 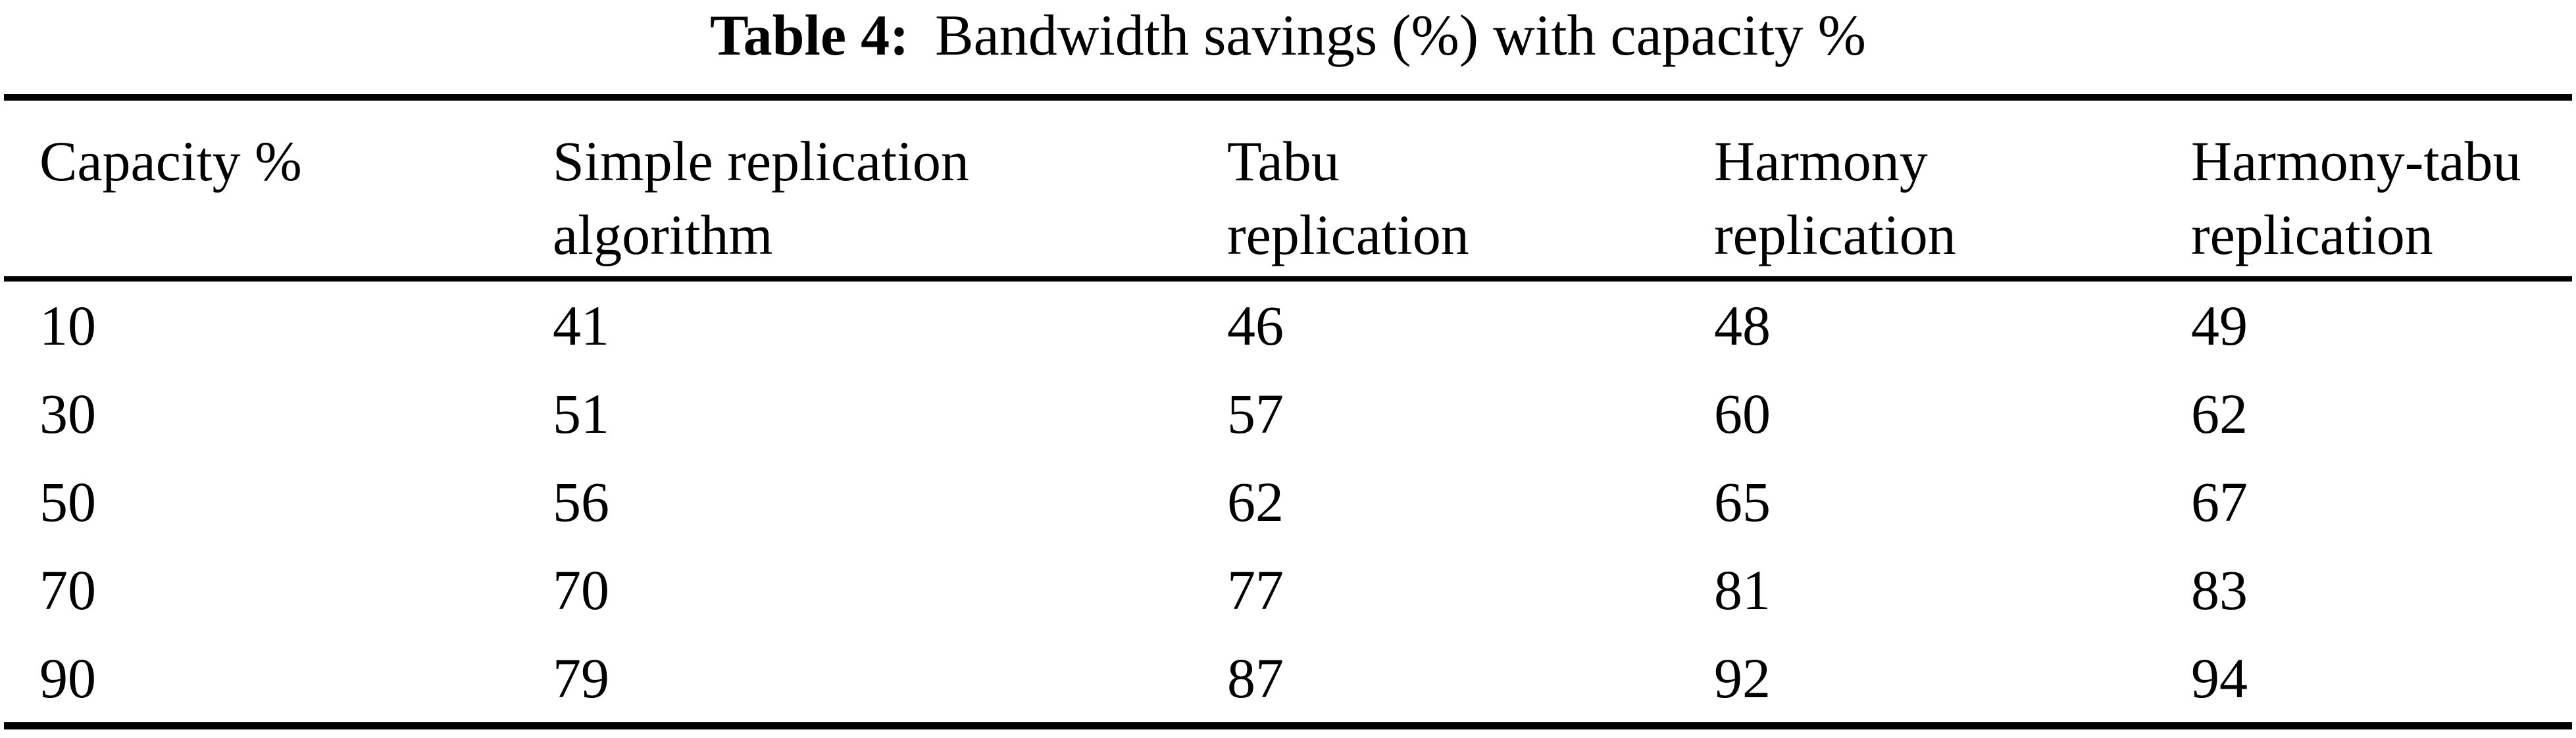 I want to click on cell-simple-replication: 51, so click(x=581, y=413).